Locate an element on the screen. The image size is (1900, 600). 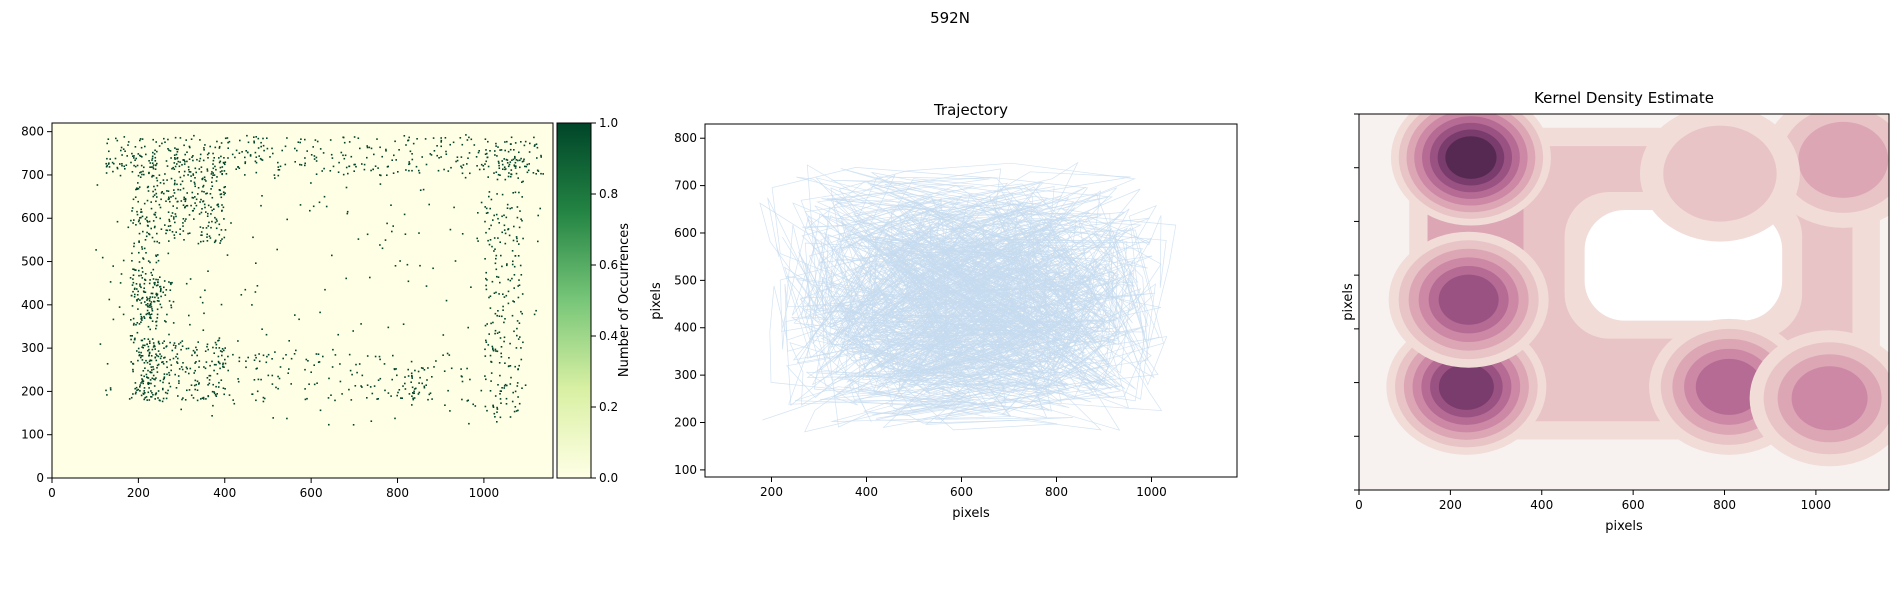
kde-x-tick-label: 400 is located at coordinates (1541, 505).